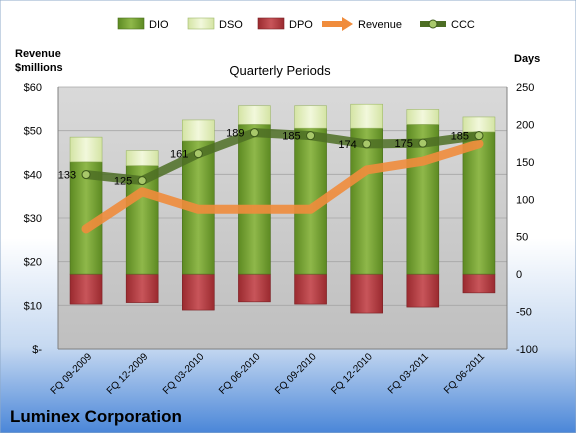  What do you see at coordinates (159, 25) in the screenshot?
I see `legend-label-dio: DIO` at bounding box center [159, 25].